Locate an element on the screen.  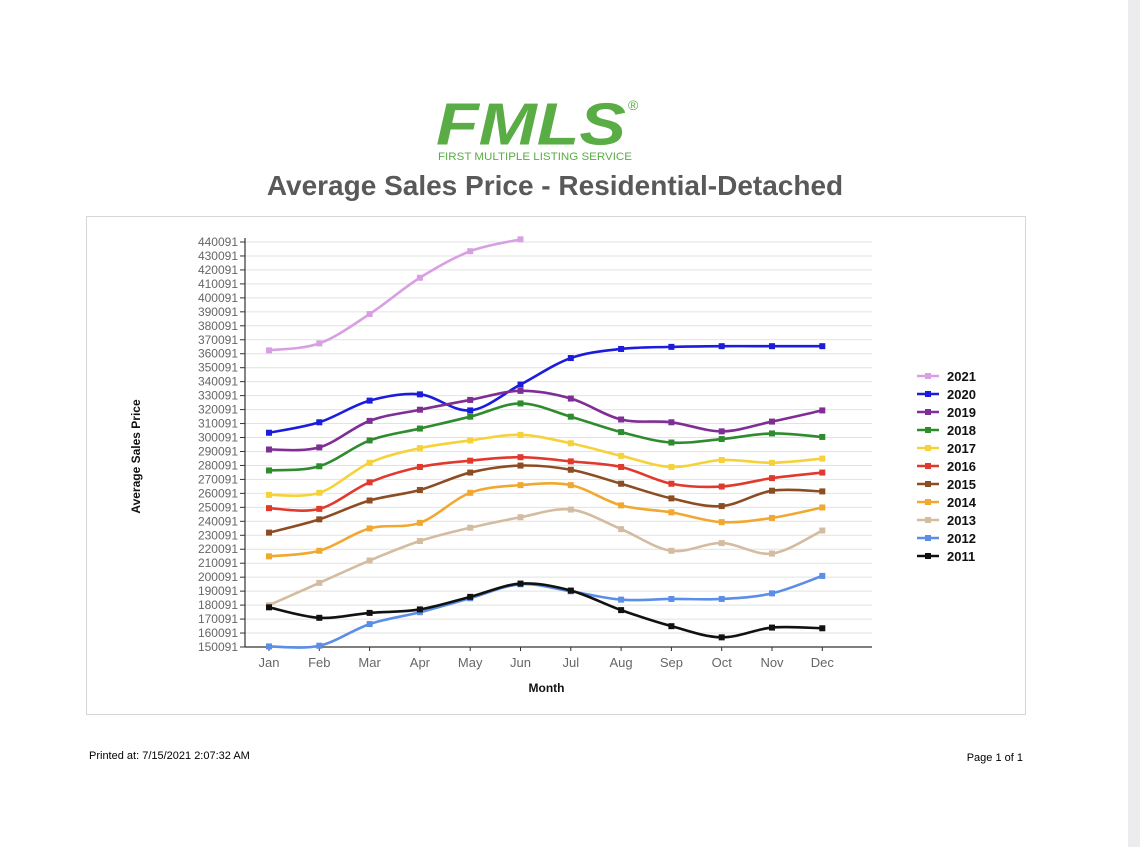
y-tick-label: 360091 is located at coordinates (218, 354).